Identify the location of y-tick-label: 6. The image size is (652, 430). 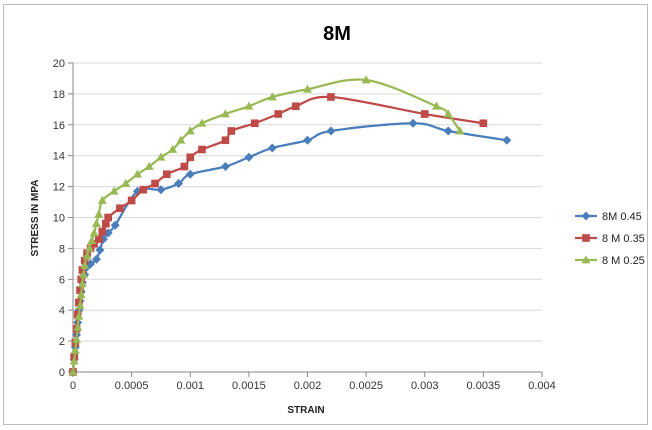
(62, 280).